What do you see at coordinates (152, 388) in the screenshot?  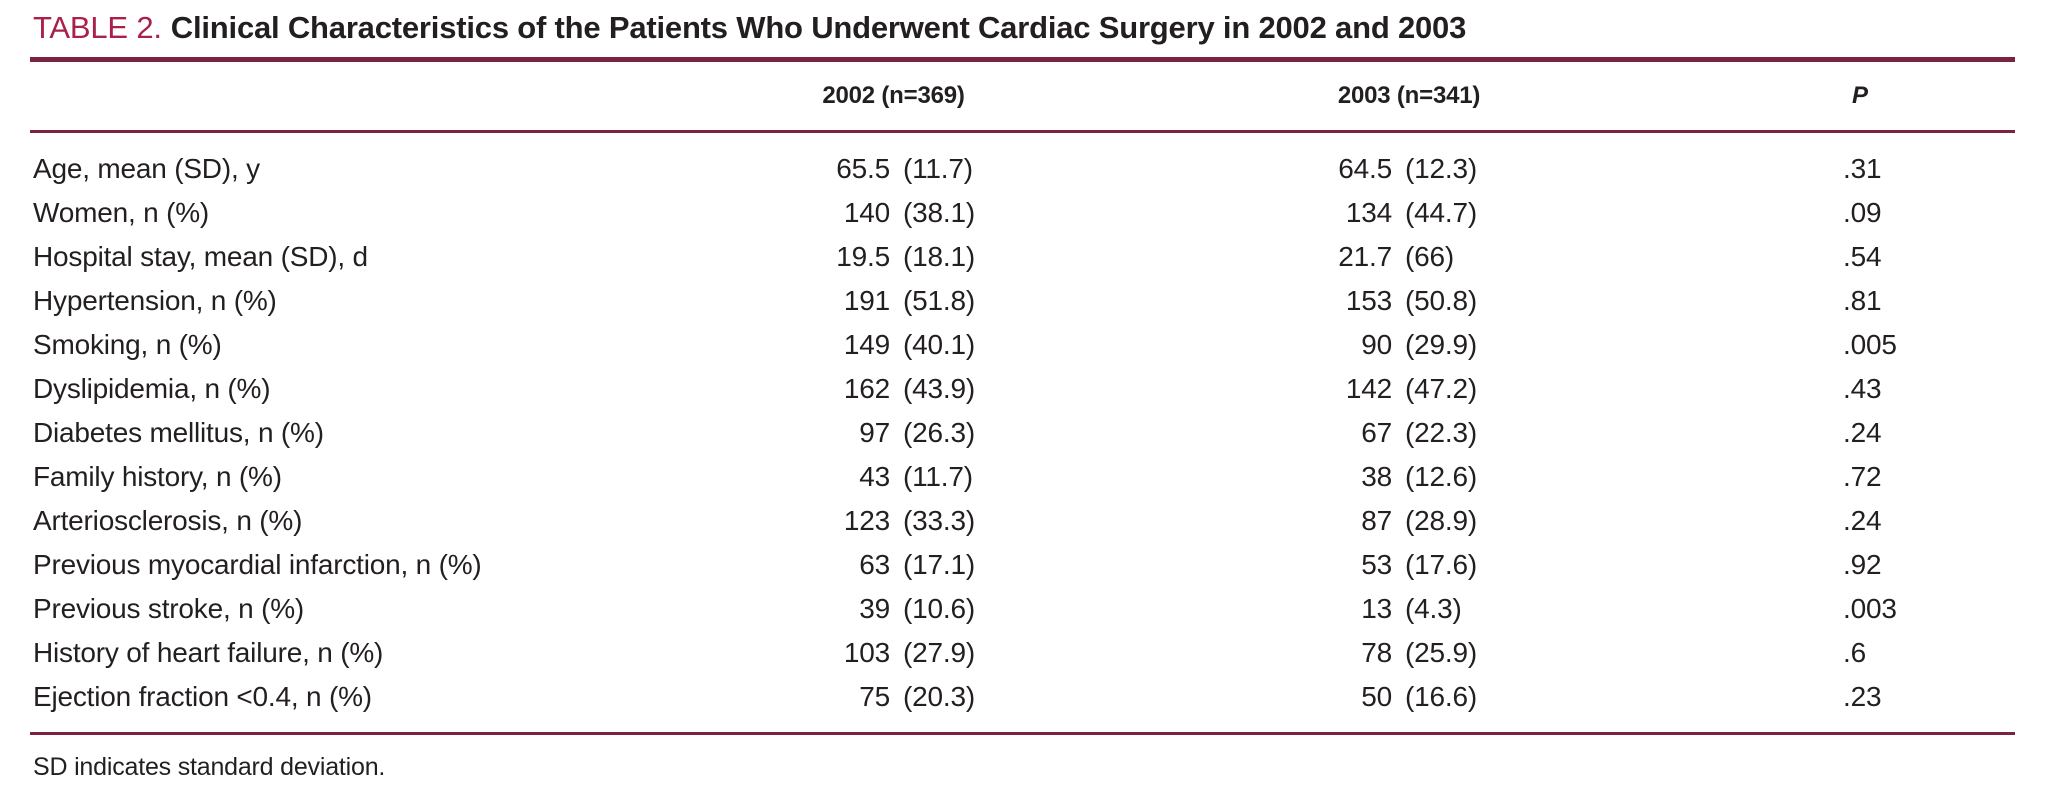 I see `row-label: Dyslipidemia, n (%)` at bounding box center [152, 388].